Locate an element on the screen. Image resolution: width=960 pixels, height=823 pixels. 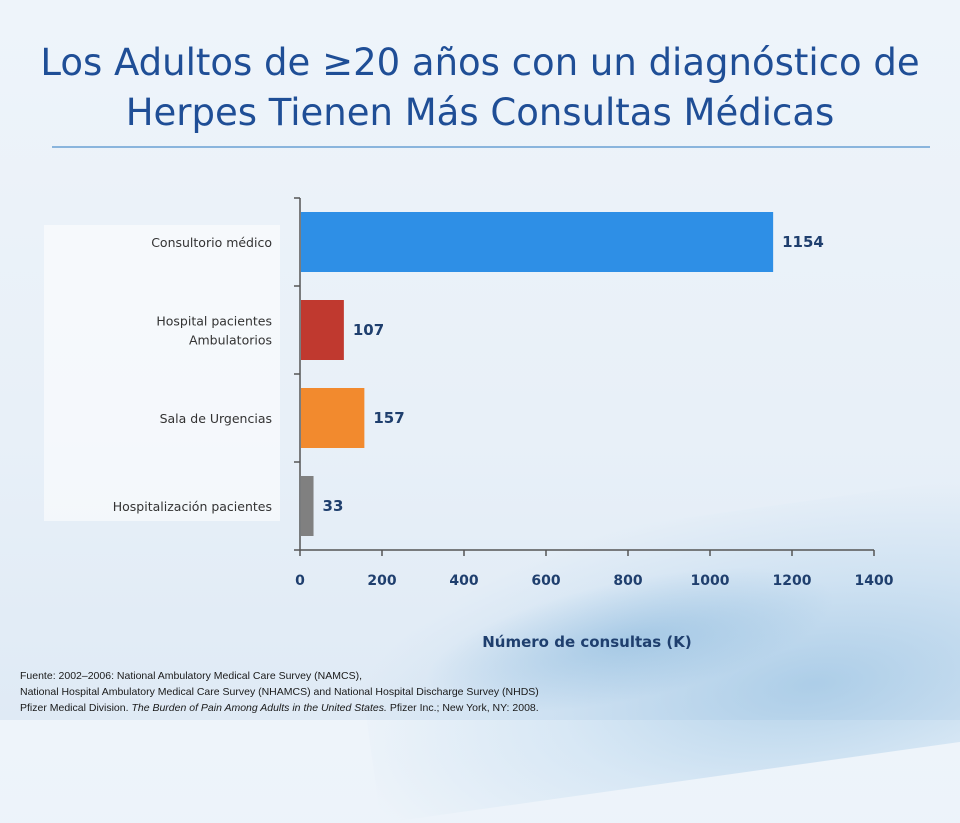
category-label-panel is located at coordinates (162, 373).